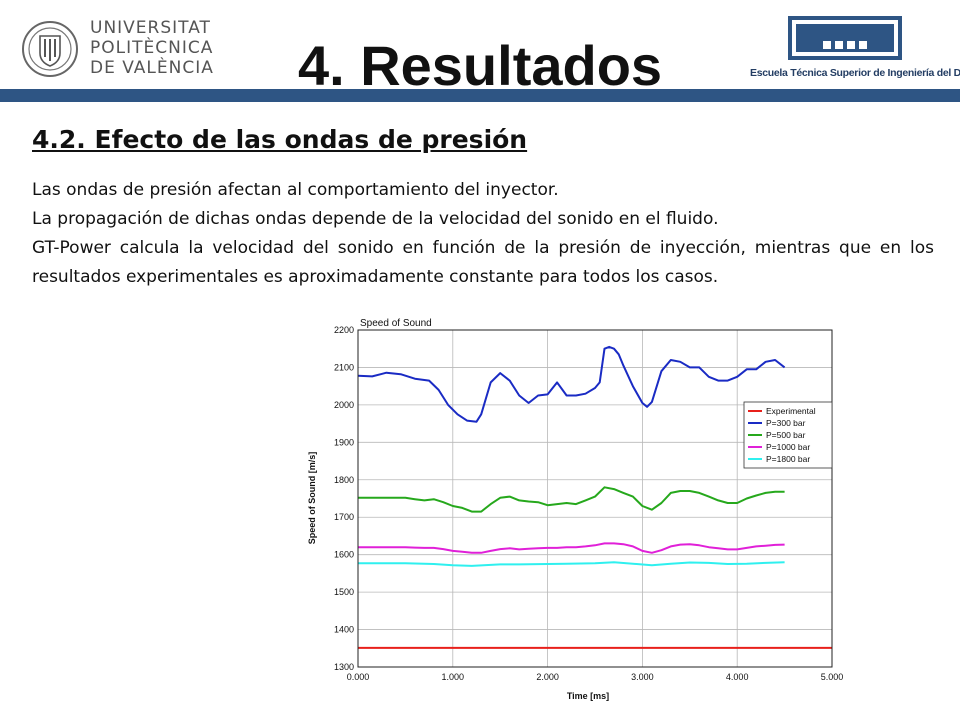 This screenshot has height=720, width=960. Describe the element at coordinates (642, 677) in the screenshot. I see `x-tick-label: 3.000` at that location.